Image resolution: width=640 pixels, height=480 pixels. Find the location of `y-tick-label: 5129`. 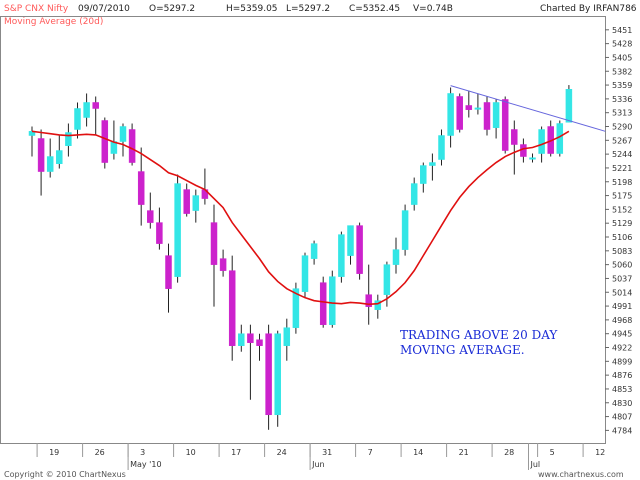

y-tick-label: 5129 is located at coordinates (622, 223).